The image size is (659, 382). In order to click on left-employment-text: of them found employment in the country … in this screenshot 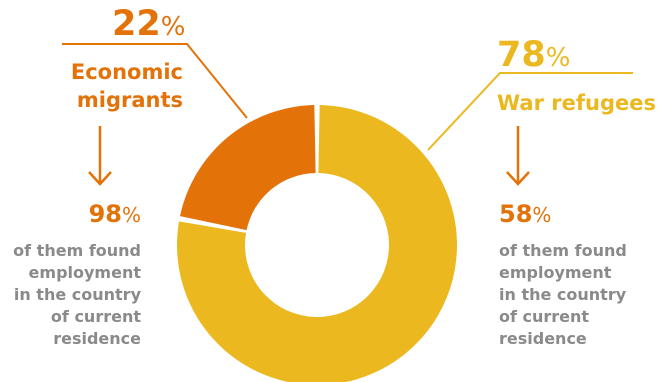, I will do `click(77, 295)`.